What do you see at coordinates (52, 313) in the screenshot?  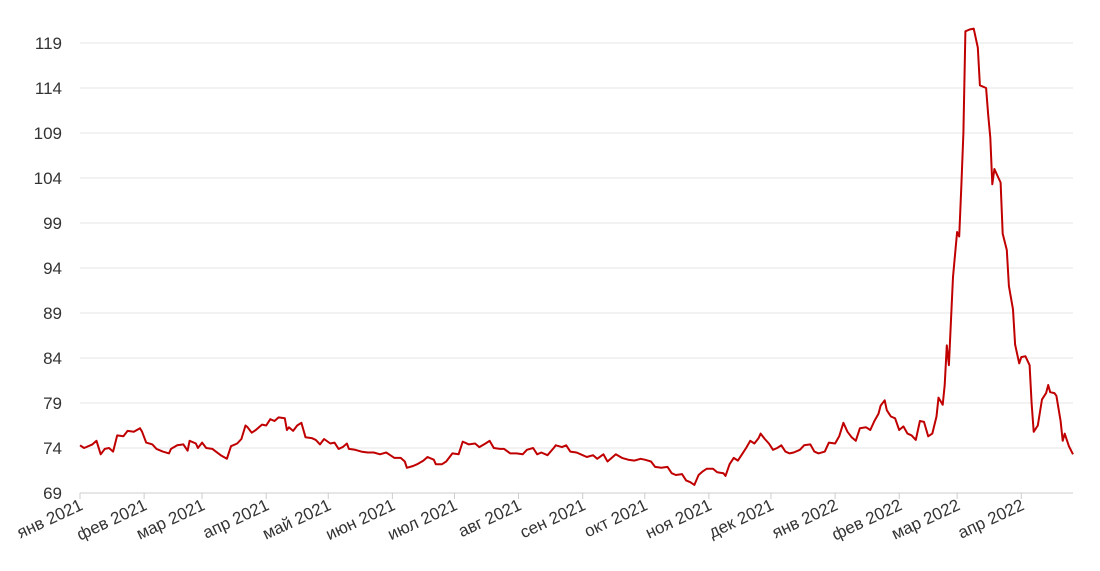 I see `y-tick-label: 89` at bounding box center [52, 313].